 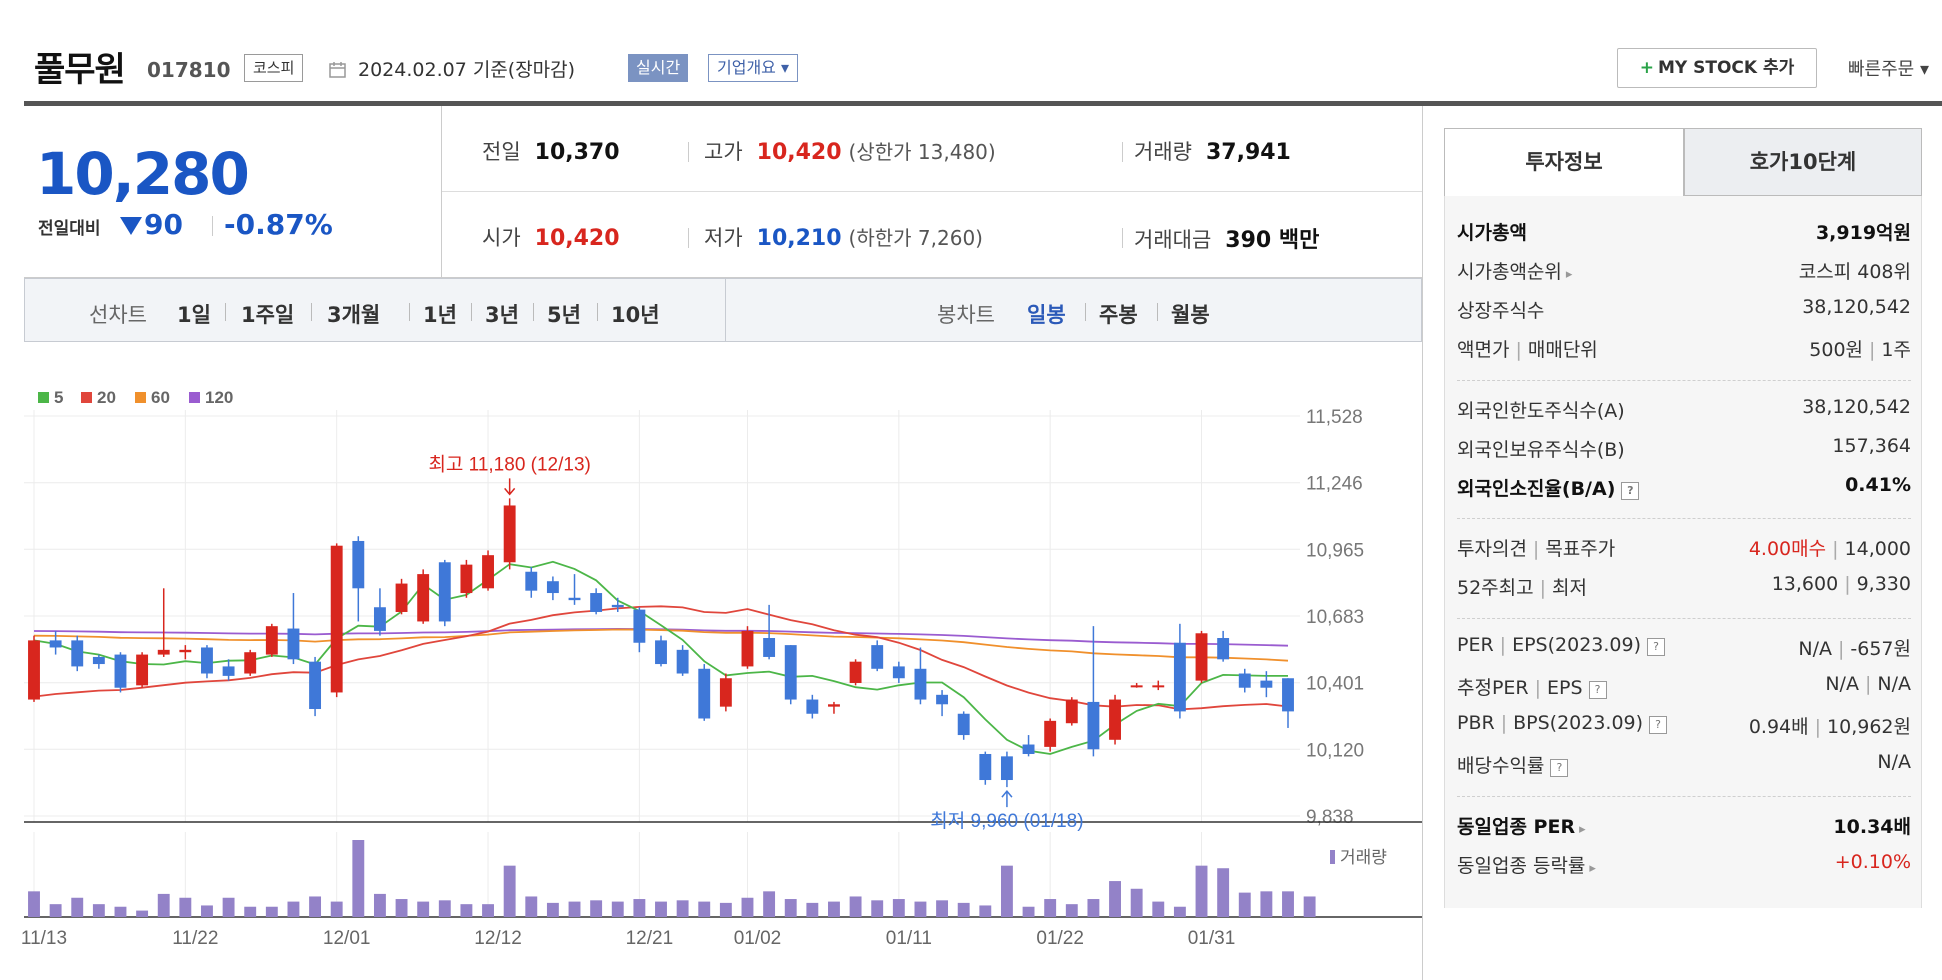 What do you see at coordinates (1684, 352) in the screenshot?
I see `info-row-par: 액면가 | 매매단위 500원 | 1주` at bounding box center [1684, 352].